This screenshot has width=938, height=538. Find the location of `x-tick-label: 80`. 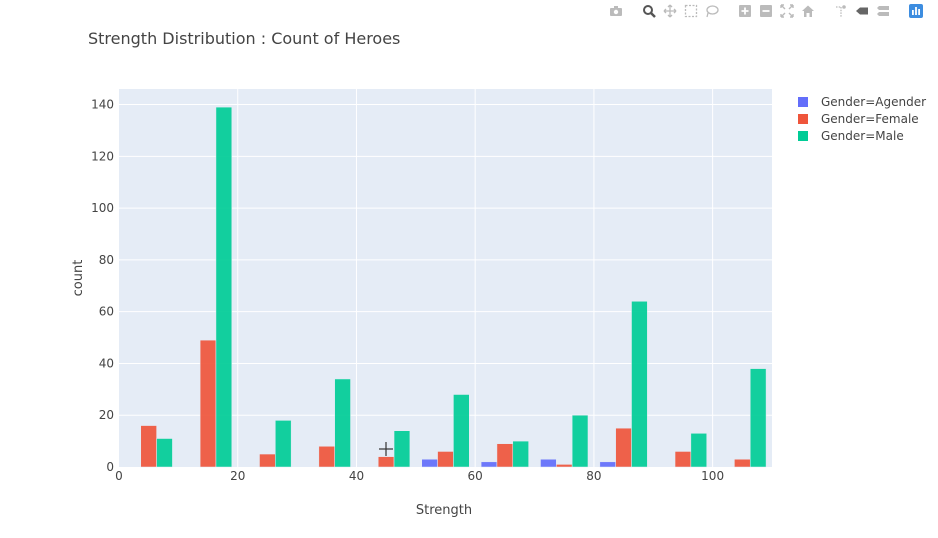

x-tick-label: 80 is located at coordinates (593, 476).